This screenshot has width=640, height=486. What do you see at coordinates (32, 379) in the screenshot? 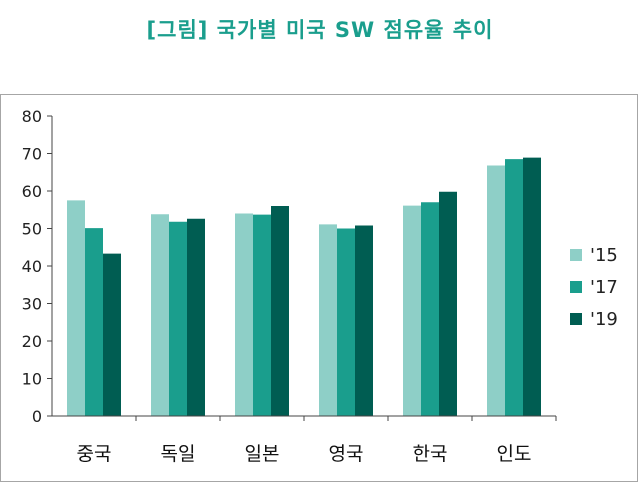
I see `y-tick-label: 10` at bounding box center [32, 379].